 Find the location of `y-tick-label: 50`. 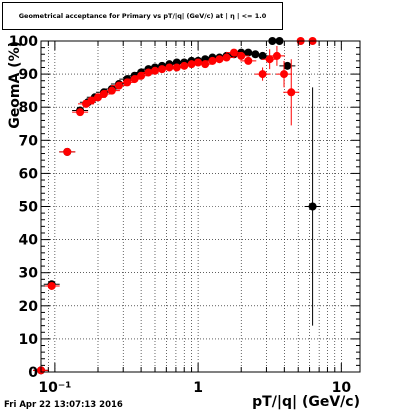

y-tick-label: 50 is located at coordinates (29, 208).